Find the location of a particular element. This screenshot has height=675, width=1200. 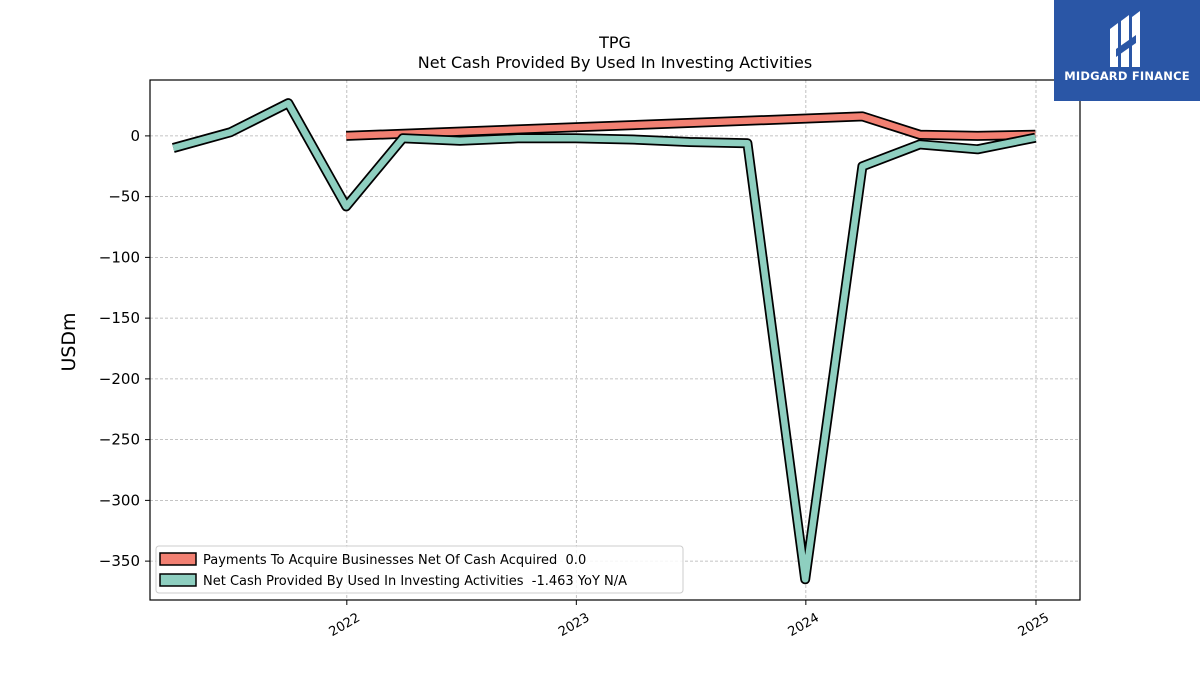

midgard-logo-icon is located at coordinates (1125, 39).